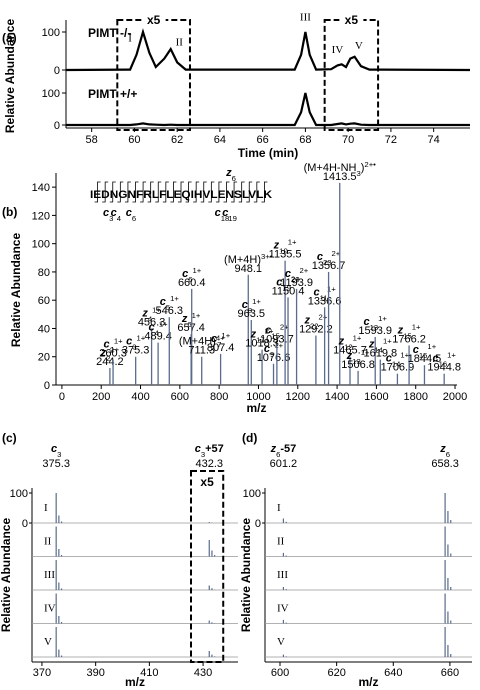  Describe the element at coordinates (398, 359) in the screenshot. I see `peak-ion: c141+` at that location.